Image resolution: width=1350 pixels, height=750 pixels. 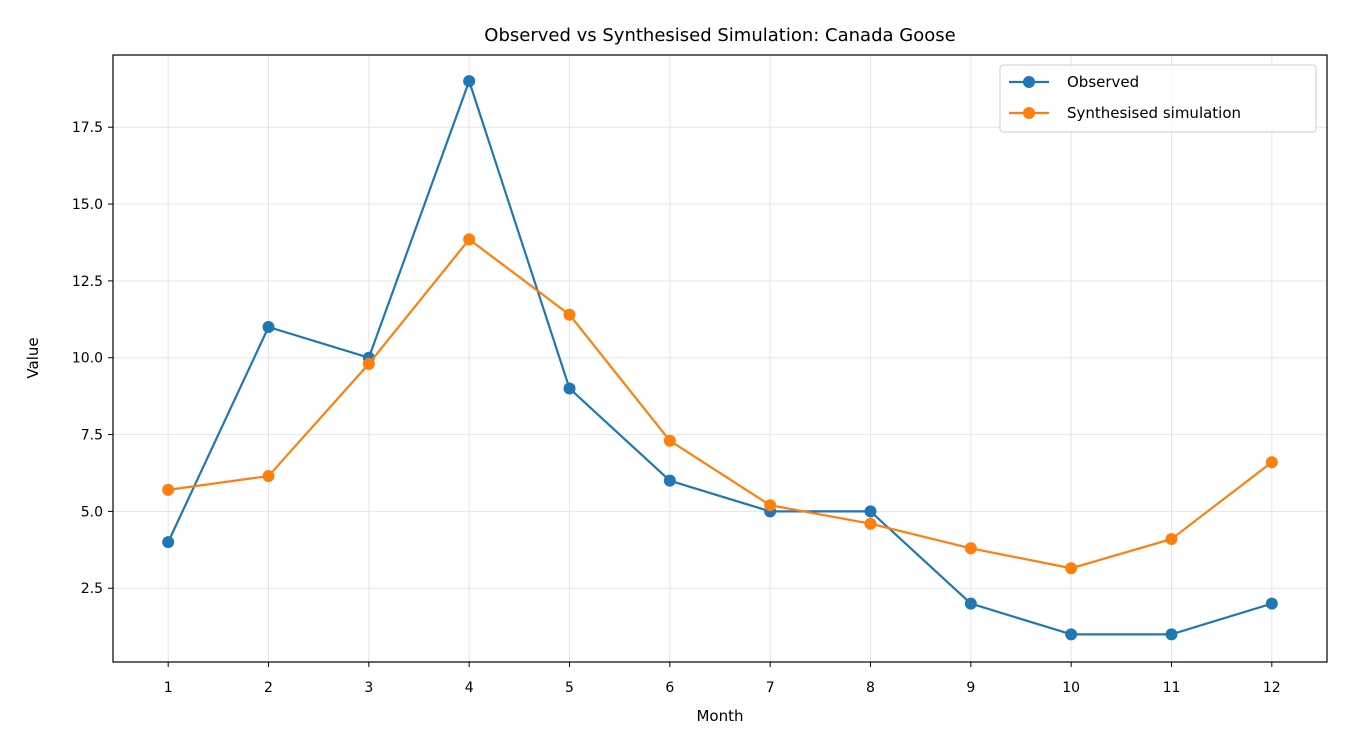 What do you see at coordinates (970, 688) in the screenshot?
I see `x-tick-label: 9` at bounding box center [970, 688].